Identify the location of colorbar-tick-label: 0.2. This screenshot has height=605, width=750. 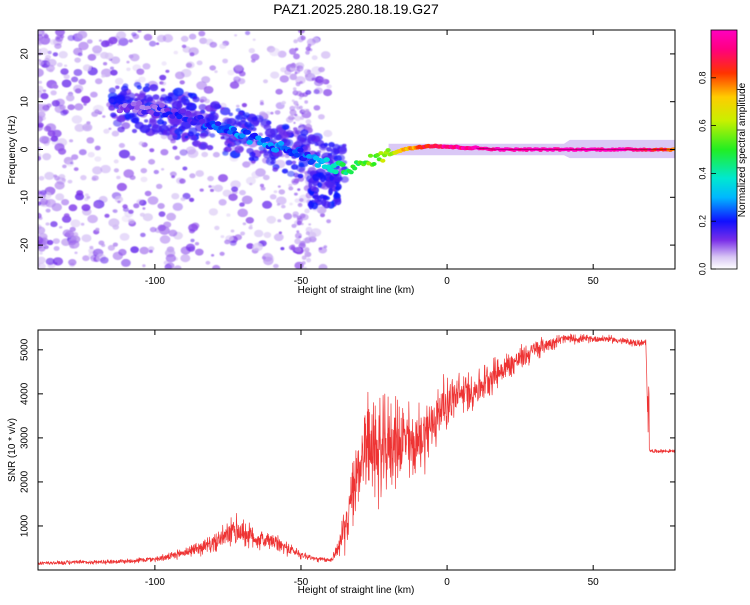
(702, 221).